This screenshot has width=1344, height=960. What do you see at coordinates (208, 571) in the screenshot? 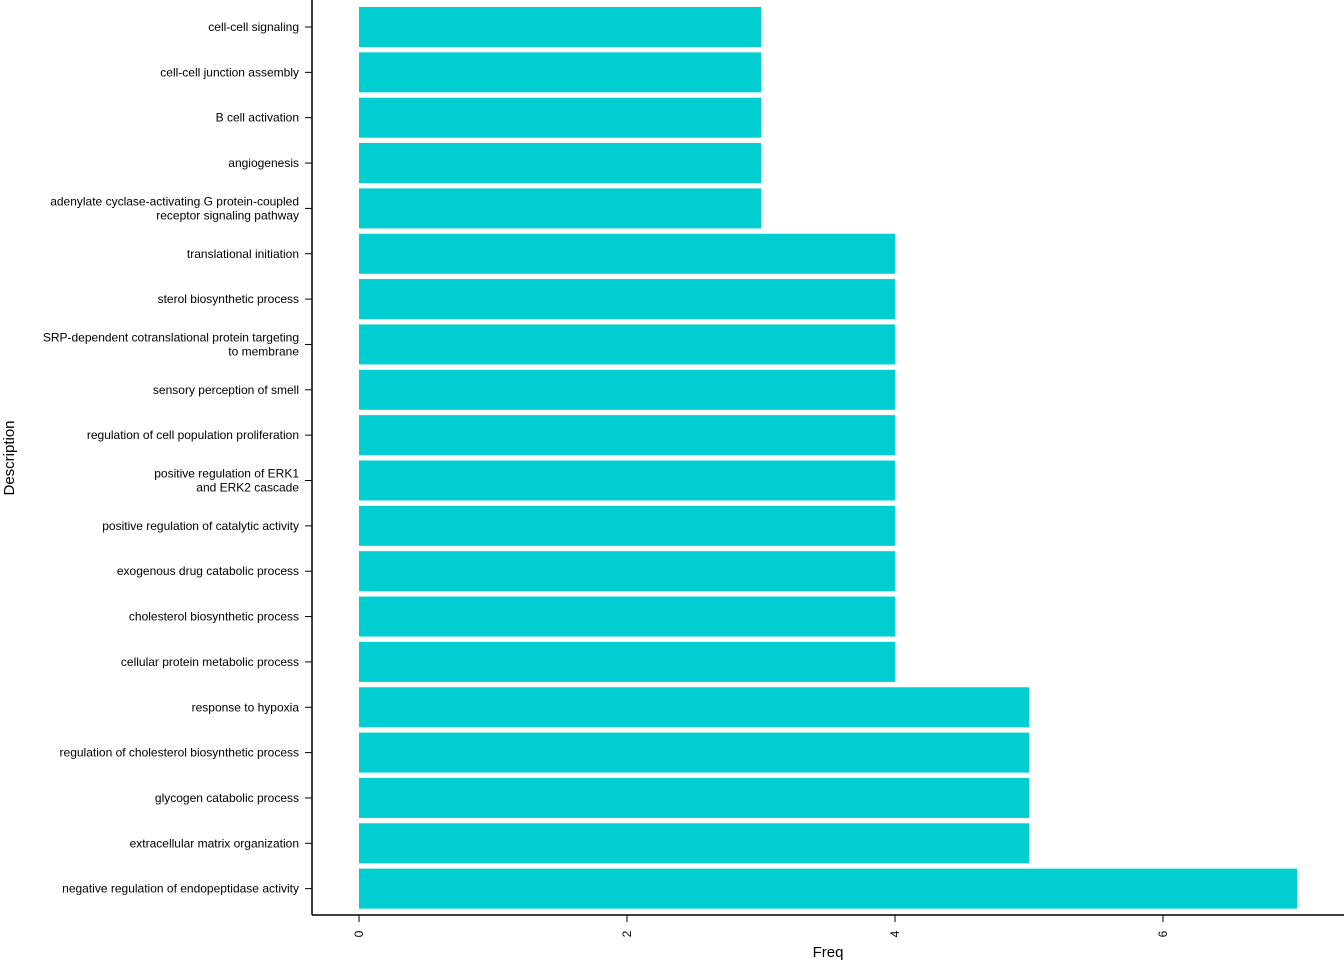
I see `category-label: exogenous drug catabolic process` at bounding box center [208, 571].